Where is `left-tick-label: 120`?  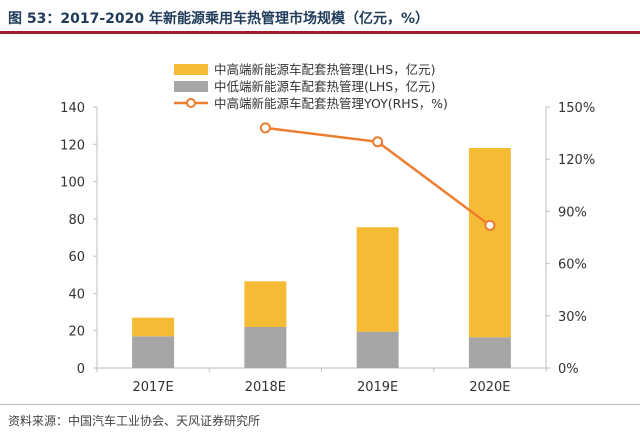
left-tick-label: 120 is located at coordinates (72, 145).